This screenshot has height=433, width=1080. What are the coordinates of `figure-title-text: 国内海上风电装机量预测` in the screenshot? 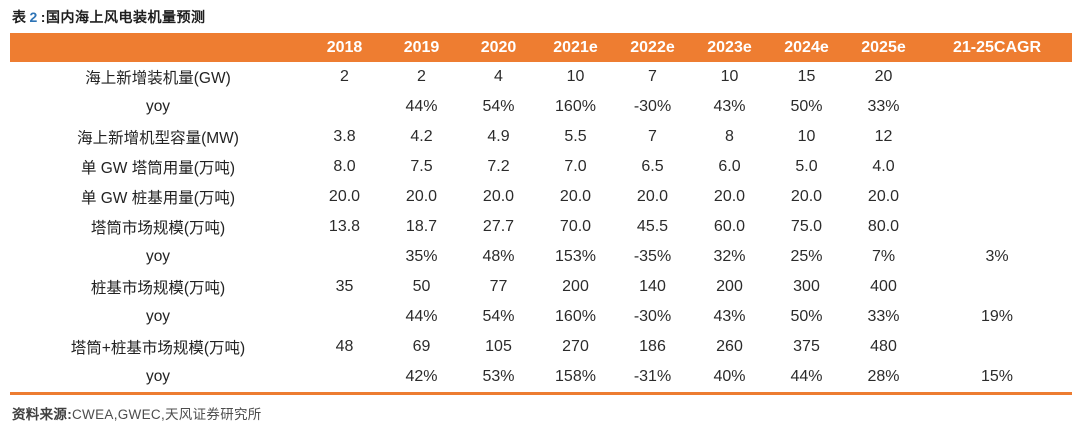 It's located at (125, 17).